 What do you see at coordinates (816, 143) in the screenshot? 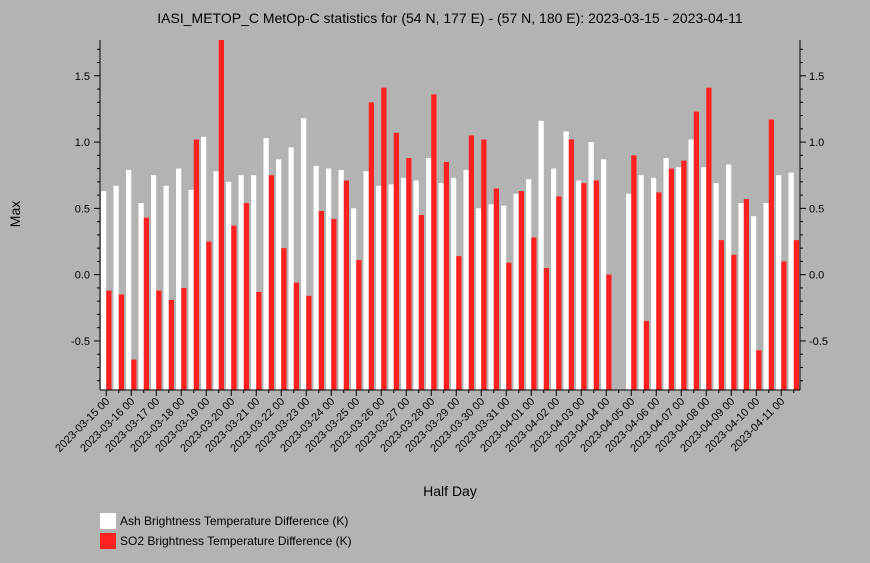
I see `y-tick-label-right: 1.0` at bounding box center [816, 143].